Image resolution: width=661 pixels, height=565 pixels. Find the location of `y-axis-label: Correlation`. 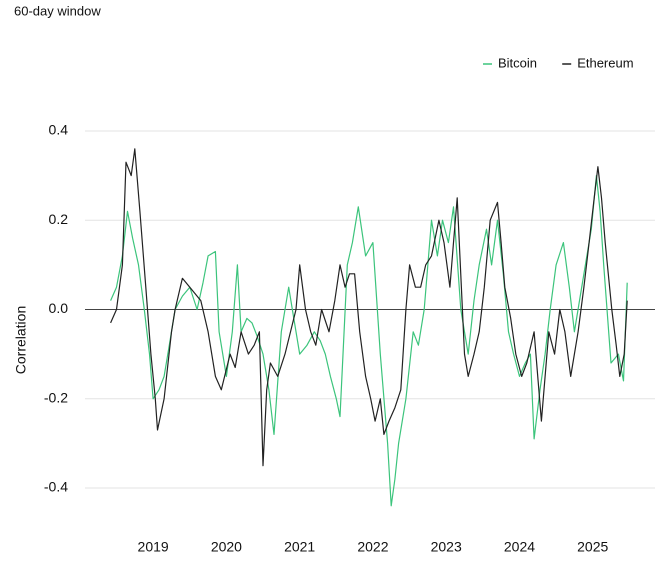

y-axis-label: Correlation is located at coordinates (21, 340).